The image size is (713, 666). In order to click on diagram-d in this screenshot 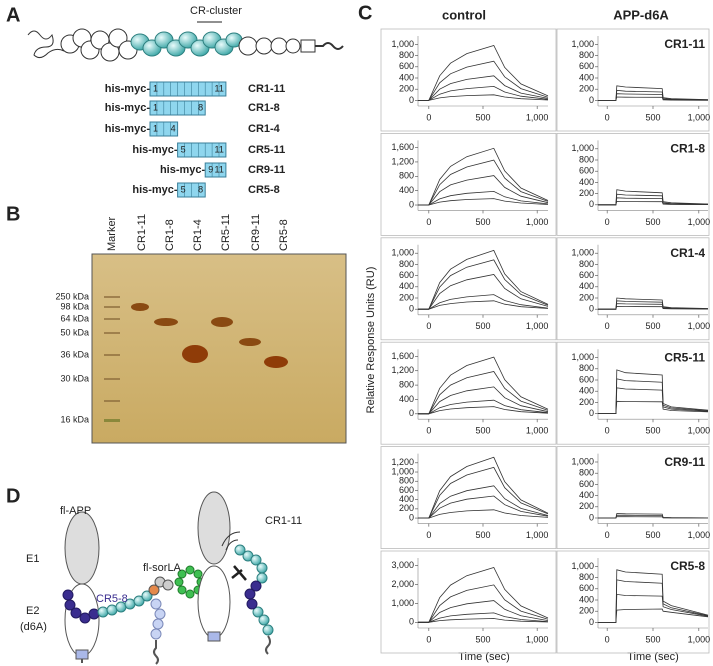, I will do `click(168, 578)`.